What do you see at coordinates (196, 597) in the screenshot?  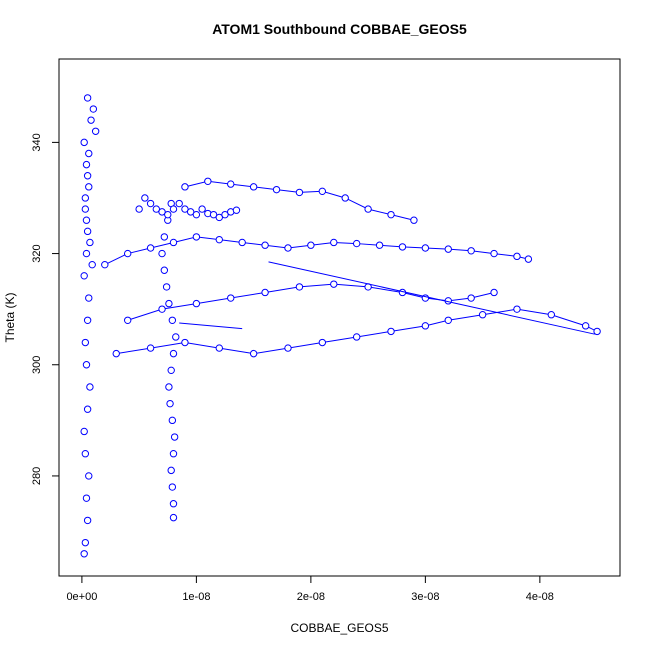 I see `x-tick-label: 1e-08` at bounding box center [196, 597].